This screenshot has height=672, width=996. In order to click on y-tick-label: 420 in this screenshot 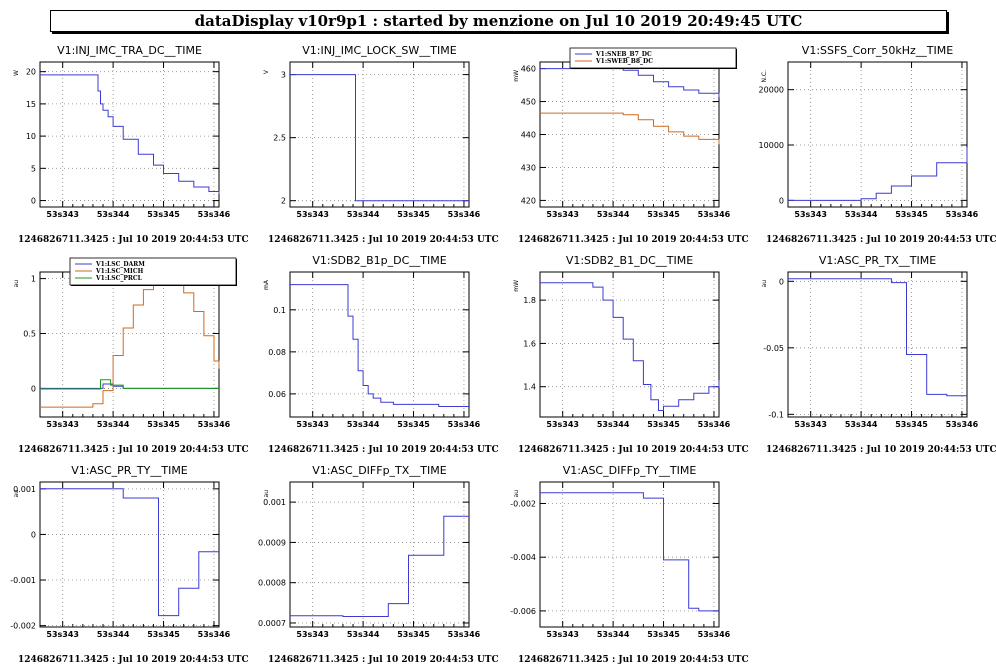, I will do `click(528, 200)`.